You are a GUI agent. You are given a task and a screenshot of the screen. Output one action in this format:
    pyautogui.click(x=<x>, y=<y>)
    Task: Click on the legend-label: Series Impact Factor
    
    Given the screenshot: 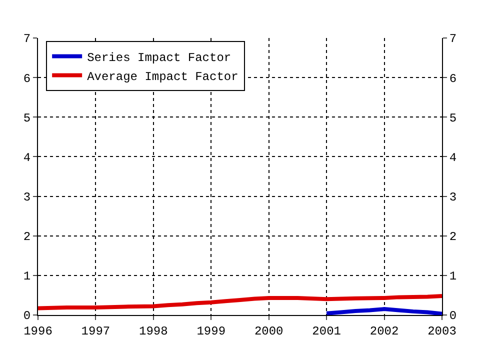 What is the action you would take?
    pyautogui.click(x=159, y=57)
    